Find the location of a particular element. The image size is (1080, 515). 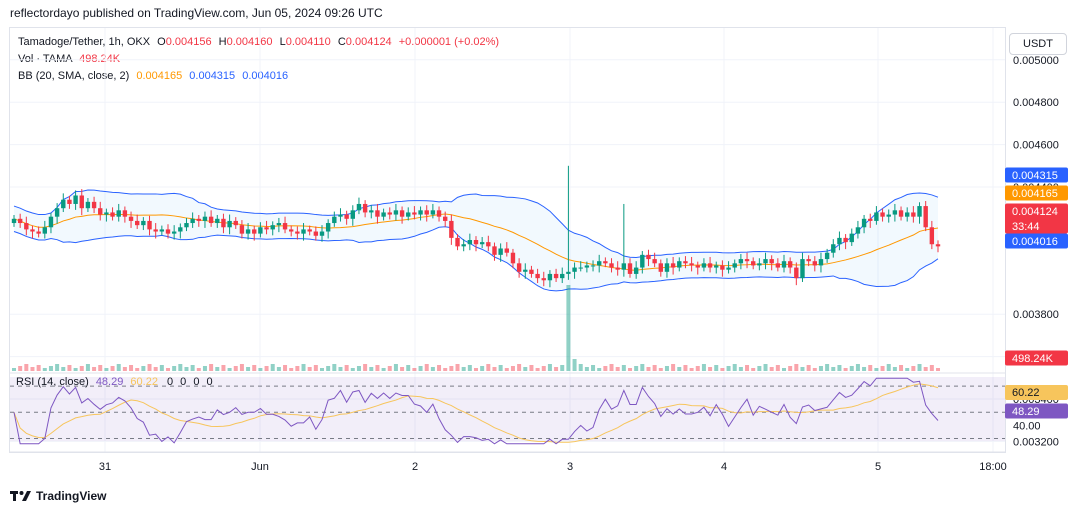

rsi-value: 48.29 is located at coordinates (109, 382).